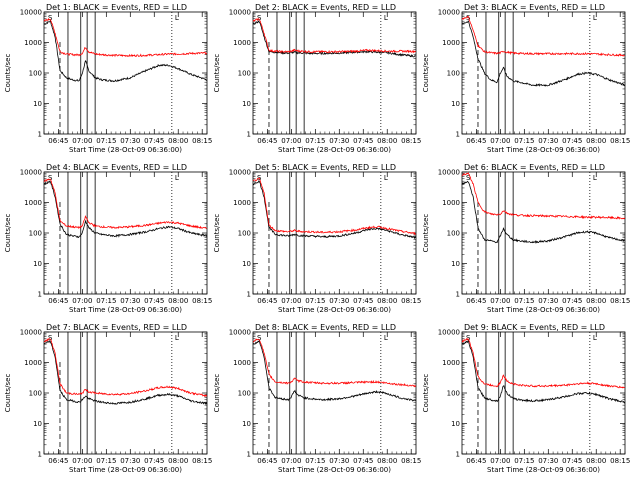 The height and width of the screenshot is (484, 640). What do you see at coordinates (325, 7) in the screenshot?
I see `panel-title: Det 2: BLACK = Events, RED = LLD` at bounding box center [325, 7].